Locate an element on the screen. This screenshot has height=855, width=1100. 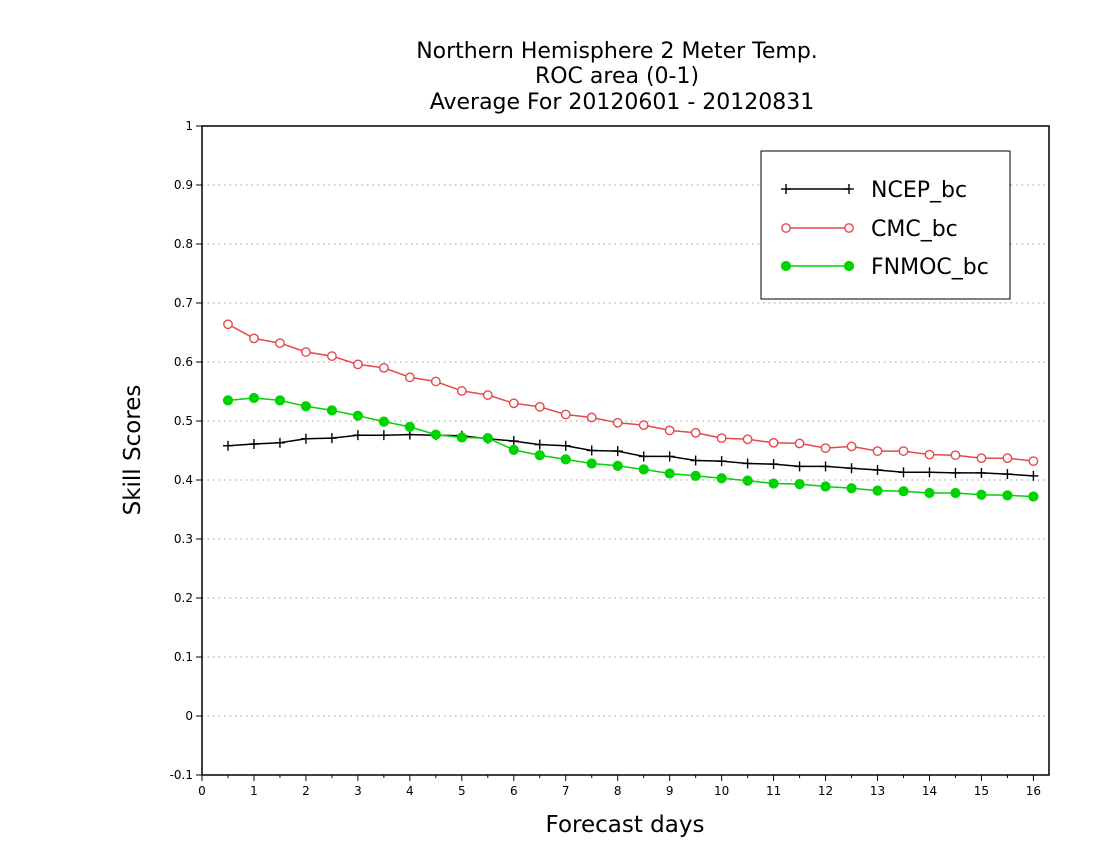
legend-label: FNMOC_bc is located at coordinates (930, 267).